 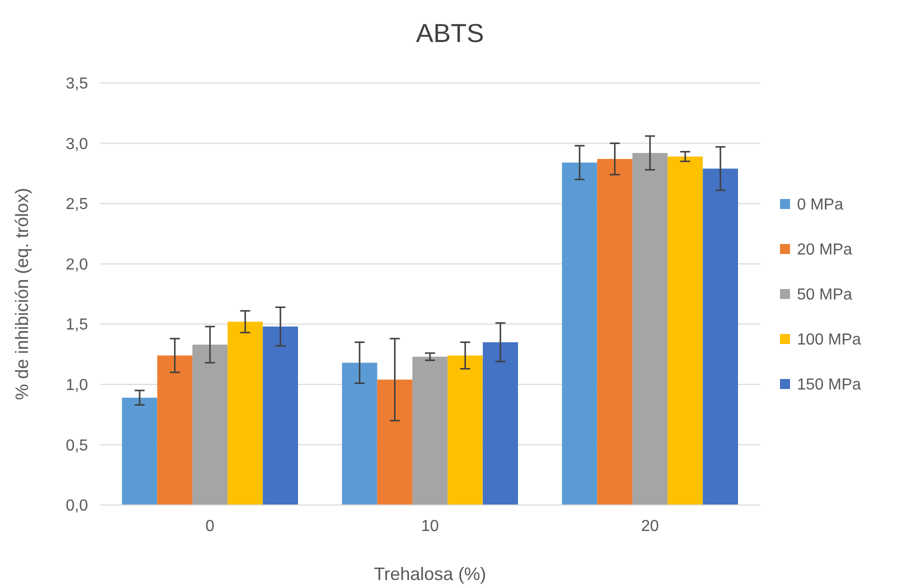 What do you see at coordinates (210, 526) in the screenshot?
I see `x-tick-label: 0` at bounding box center [210, 526].